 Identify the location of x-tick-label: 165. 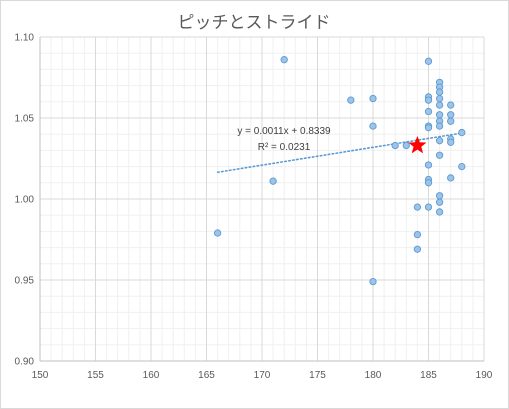
(206, 375).